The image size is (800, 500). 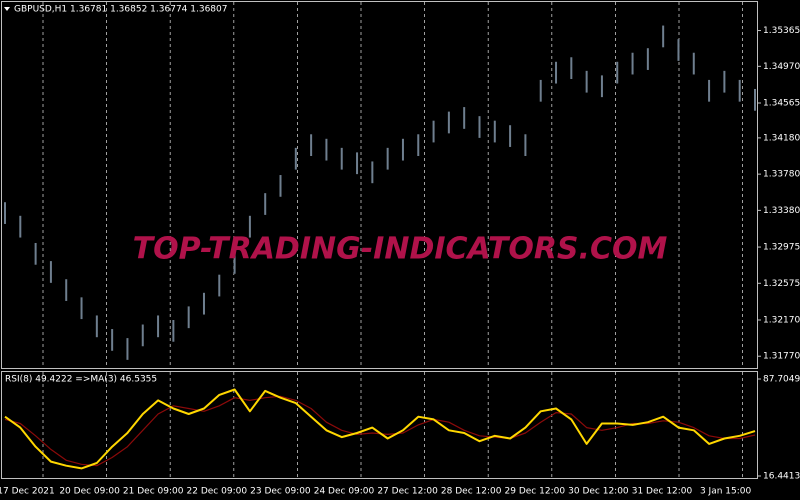 What do you see at coordinates (89, 492) in the screenshot?
I see `x-tick-label: 20 Dec 09:00` at bounding box center [89, 492].